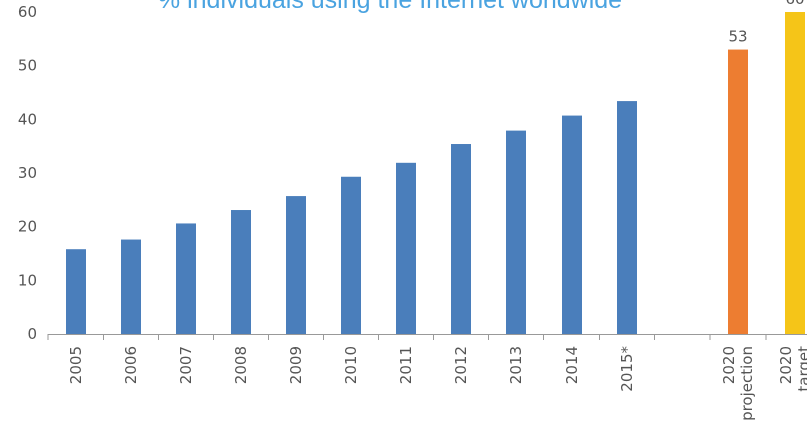 This screenshot has width=807, height=439. I want to click on x-tick-label: 2013, so click(516, 365).